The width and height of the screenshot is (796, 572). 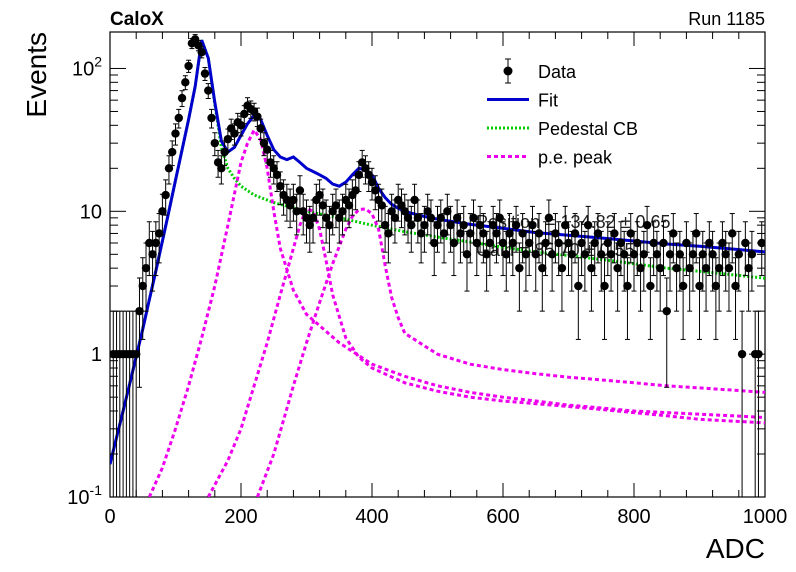 What do you see at coordinates (36, 75) in the screenshot?
I see `y-axis-title: Events` at bounding box center [36, 75].